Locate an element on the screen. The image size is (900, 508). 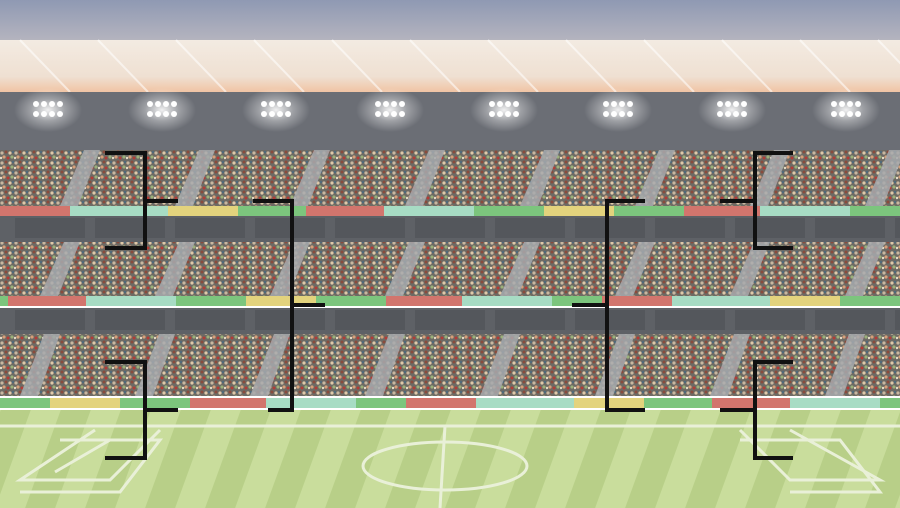
sky is located at coordinates (450, 22).